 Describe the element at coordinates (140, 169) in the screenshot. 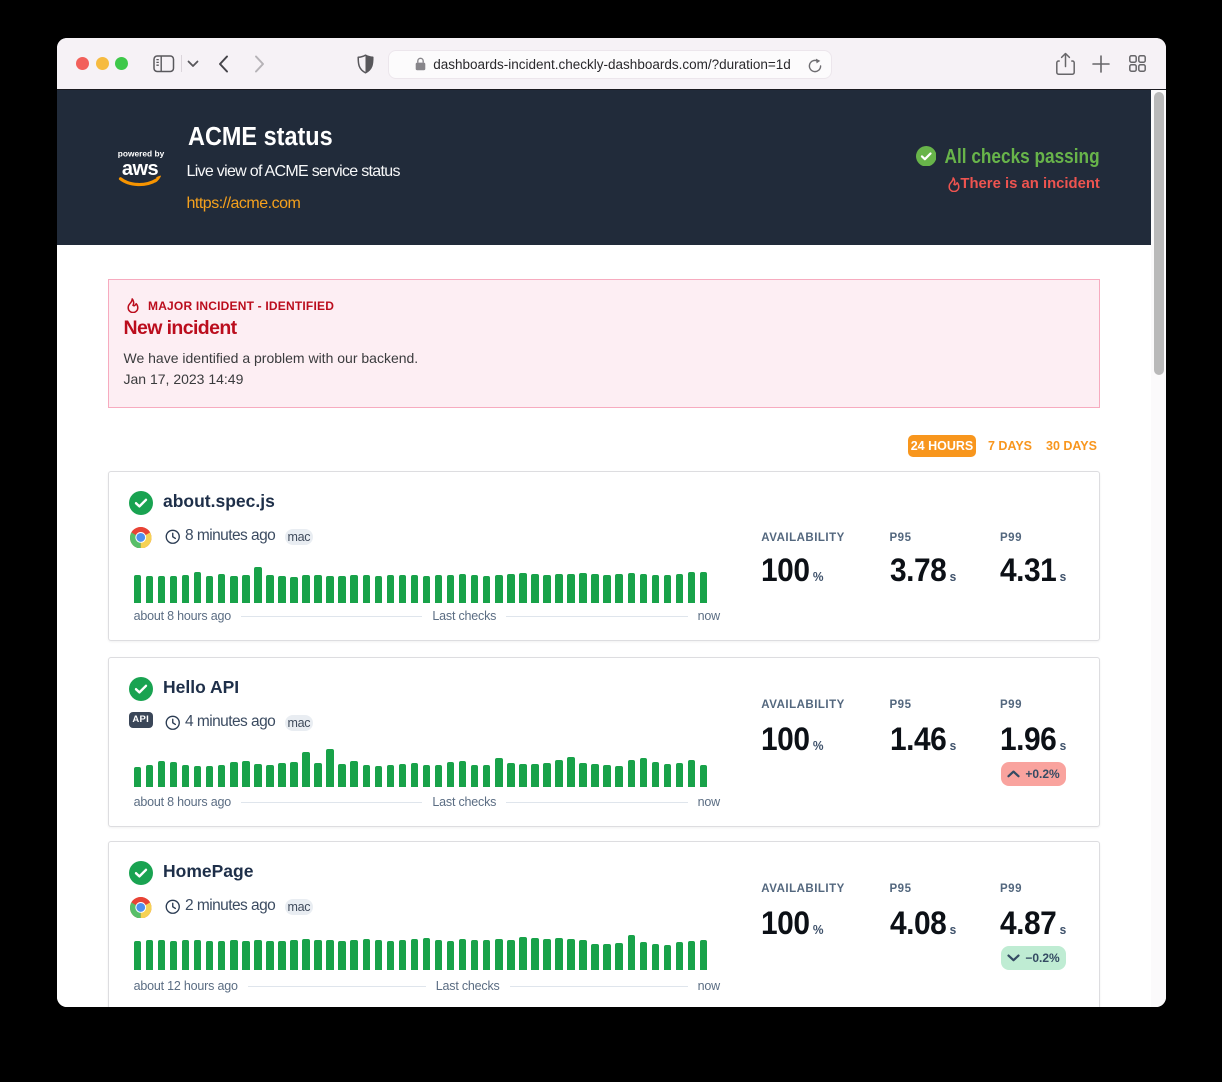

I see `svg-text: aws` at that location.